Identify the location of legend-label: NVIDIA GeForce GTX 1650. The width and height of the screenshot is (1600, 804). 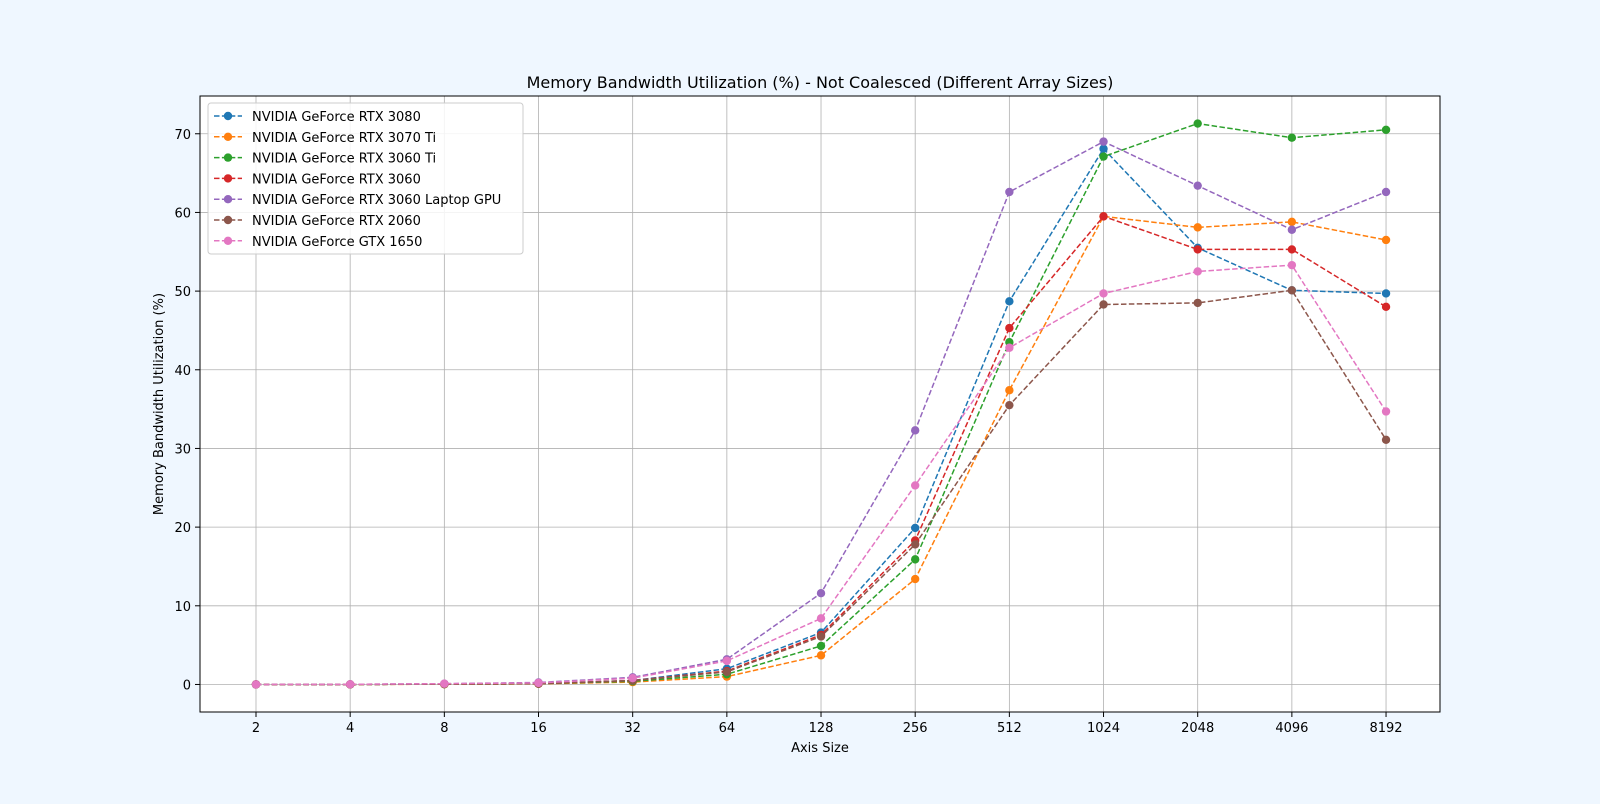
(337, 242).